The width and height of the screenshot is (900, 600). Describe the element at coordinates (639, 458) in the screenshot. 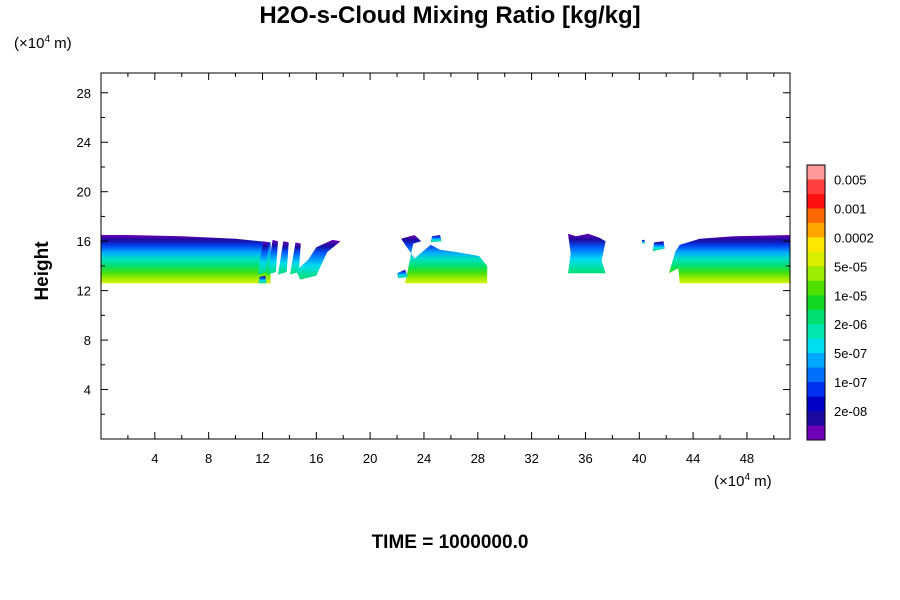

I see `x-tick-label: 40` at that location.